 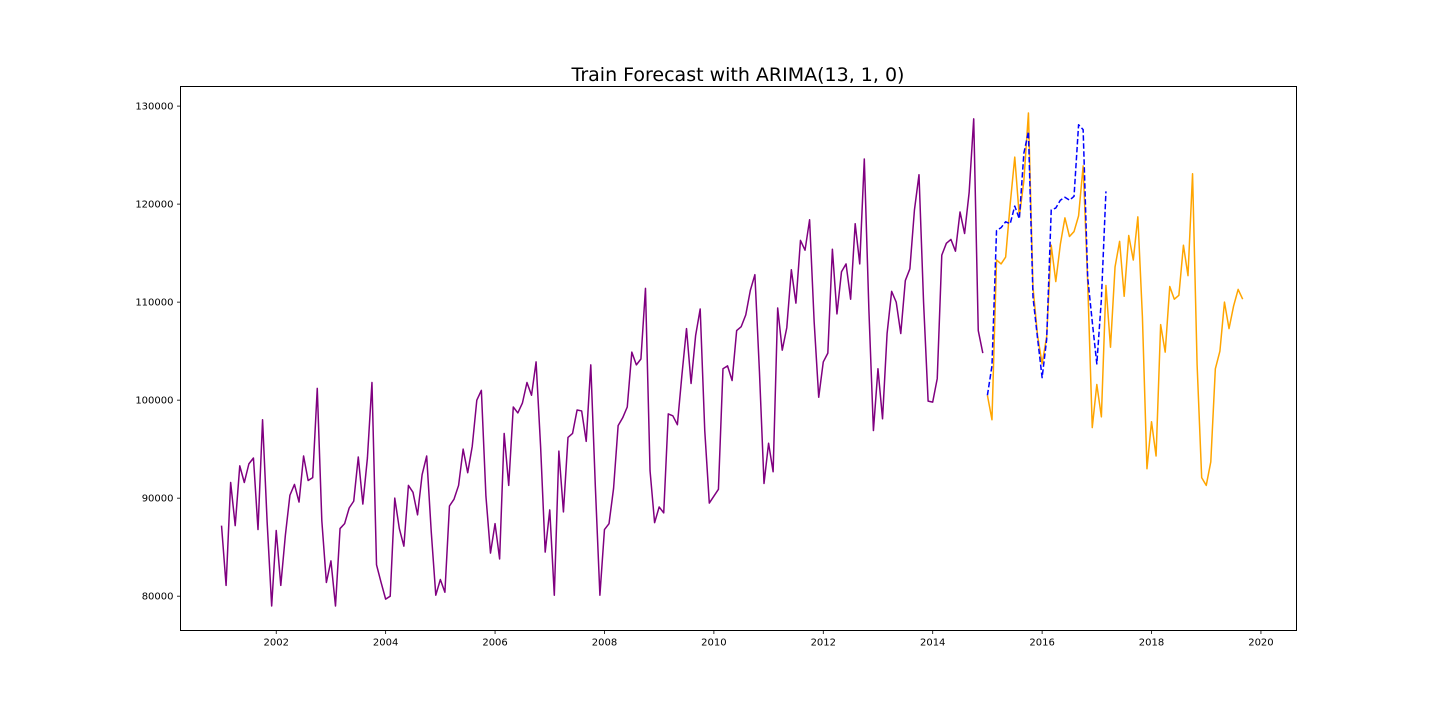 What do you see at coordinates (385, 643) in the screenshot?
I see `x-tick-label: 2004` at bounding box center [385, 643].